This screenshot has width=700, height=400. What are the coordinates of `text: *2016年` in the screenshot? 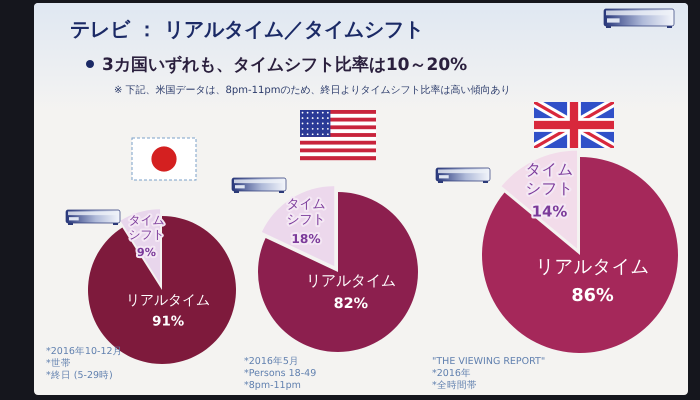 It's located at (451, 373).